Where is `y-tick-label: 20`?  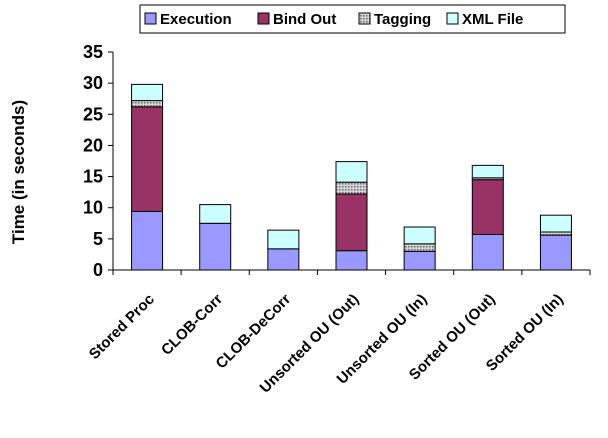 y-tick-label: 20 is located at coordinates (93, 145).